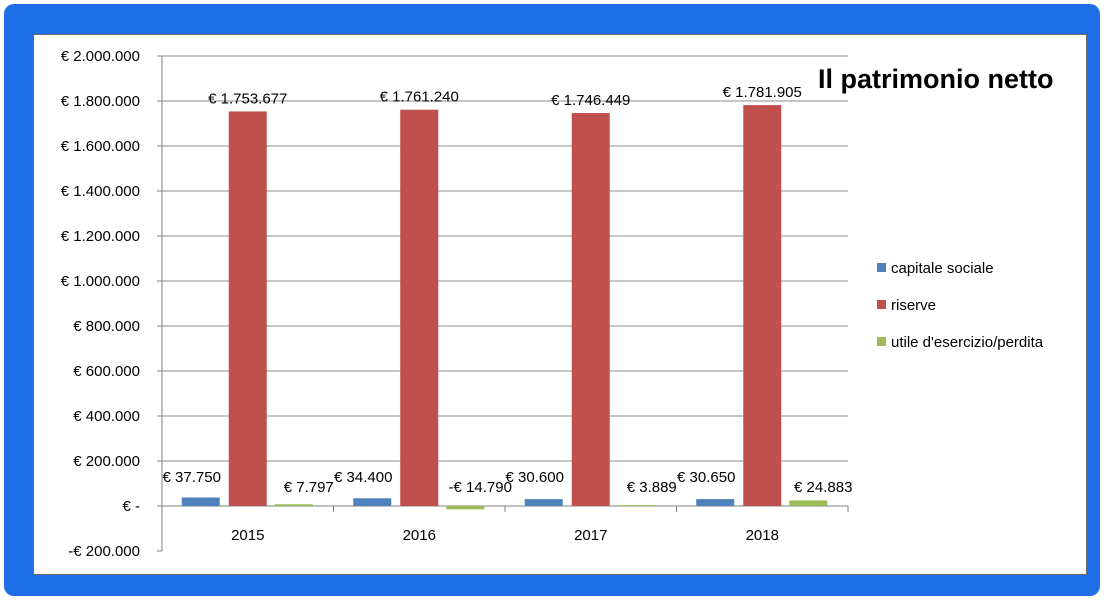 The width and height of the screenshot is (1104, 600). I want to click on y-tick-label: € 800.000, so click(106, 326).